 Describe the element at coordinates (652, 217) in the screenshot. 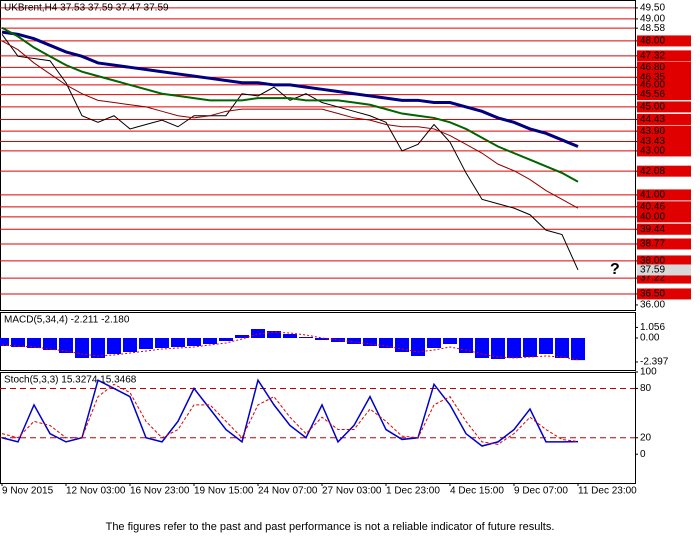

I see `y-tick-label: 40.00` at that location.